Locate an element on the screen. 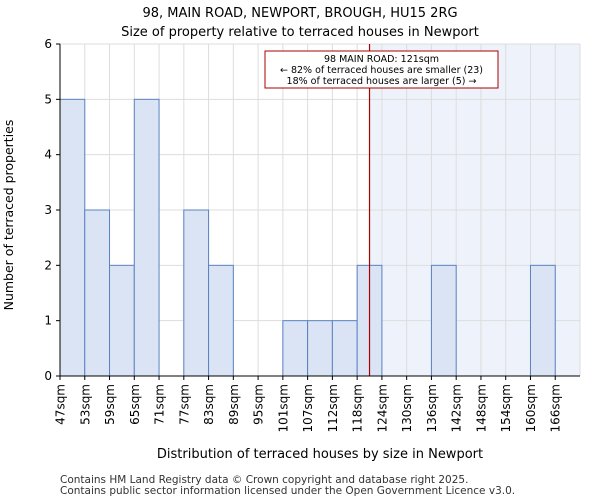  y-tick-label: 1 is located at coordinates (48, 321).